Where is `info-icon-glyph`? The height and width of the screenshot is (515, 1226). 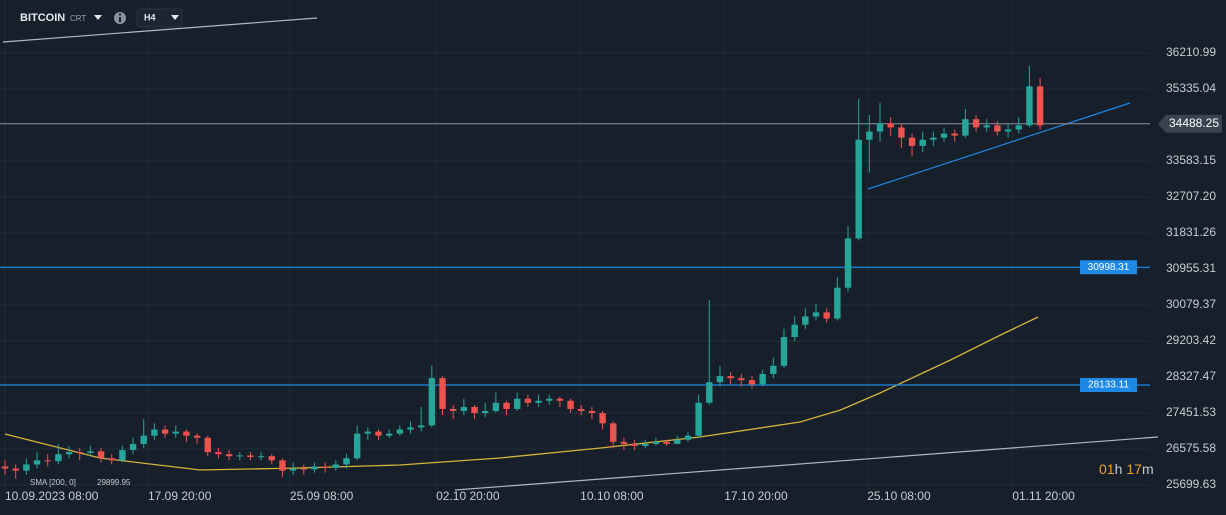 info-icon-glyph is located at coordinates (120, 14).